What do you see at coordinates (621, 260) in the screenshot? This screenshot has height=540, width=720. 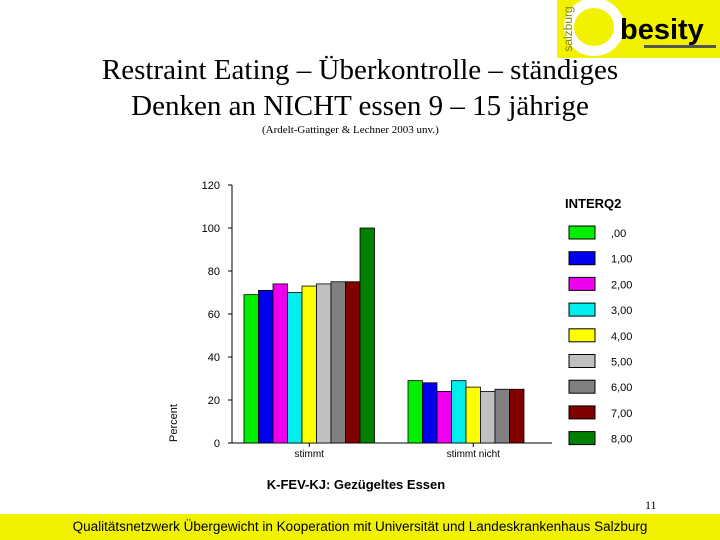 I see `legend-label: 1,00` at bounding box center [621, 260].